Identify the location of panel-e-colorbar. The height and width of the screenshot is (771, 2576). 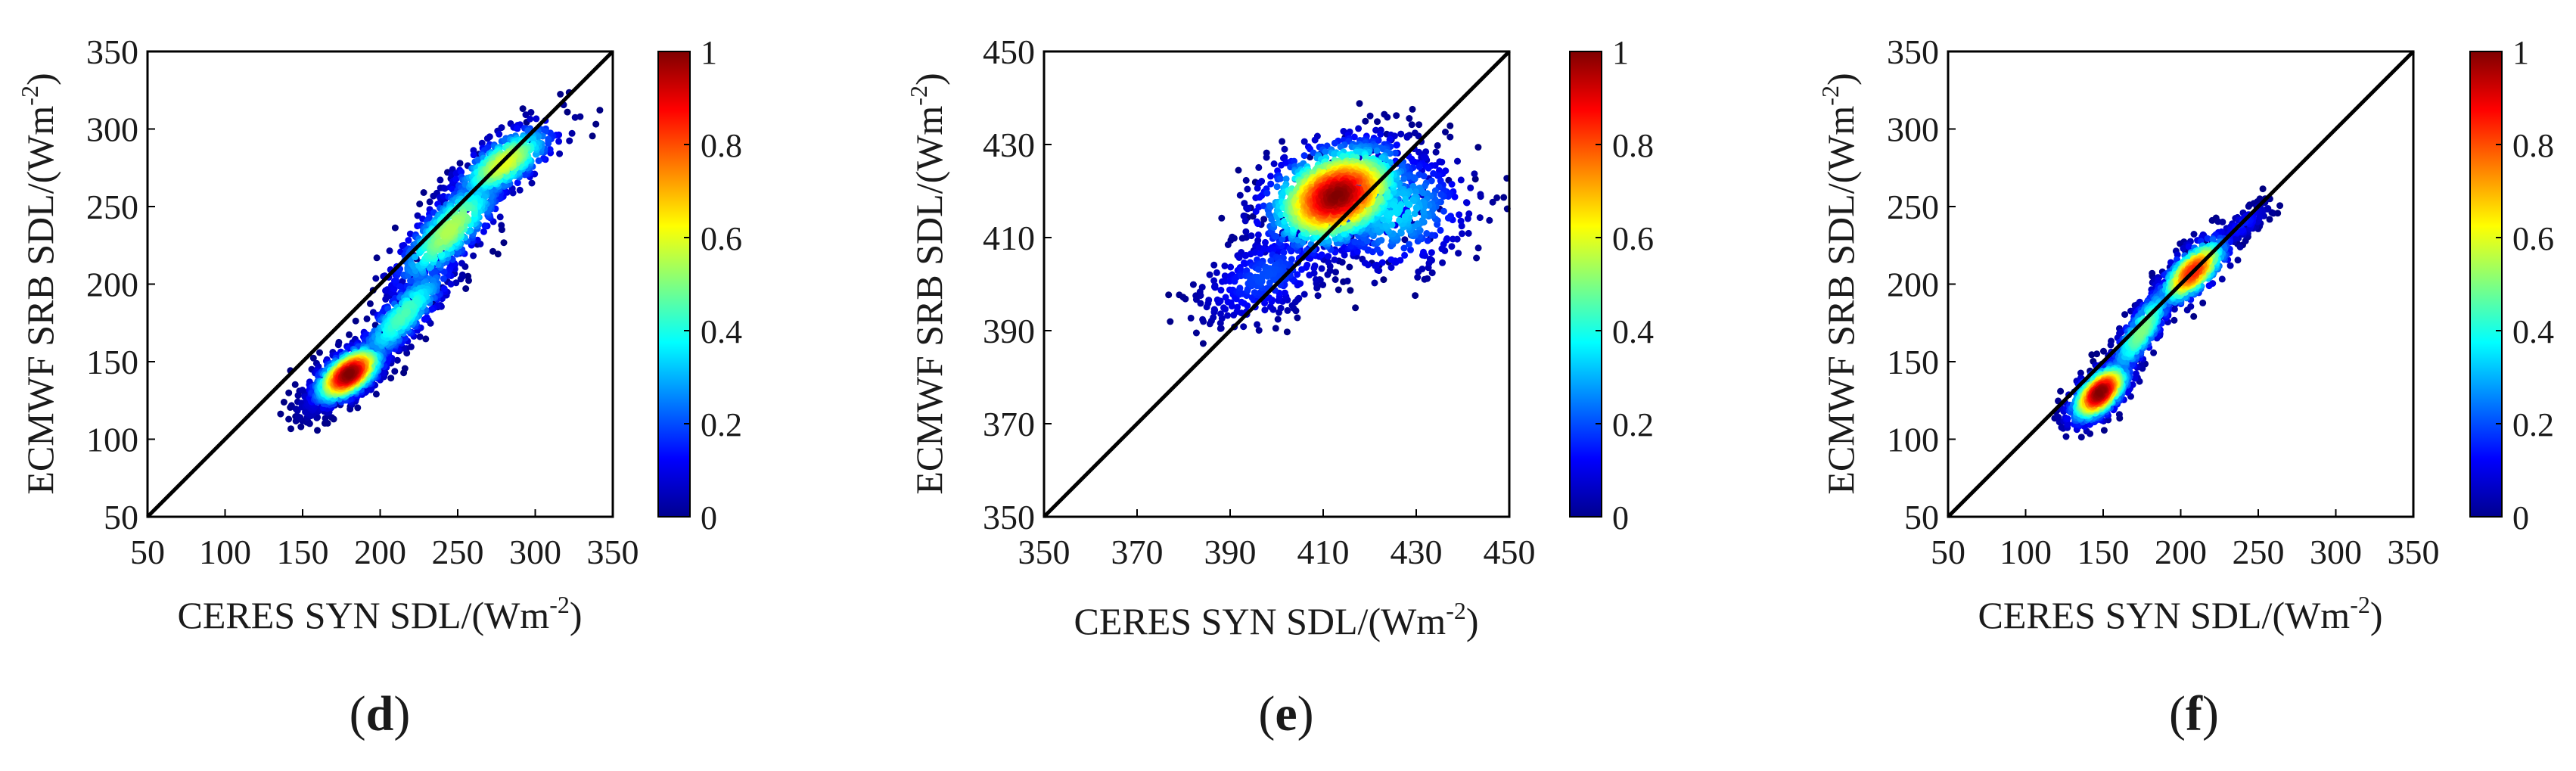
(1585, 284).